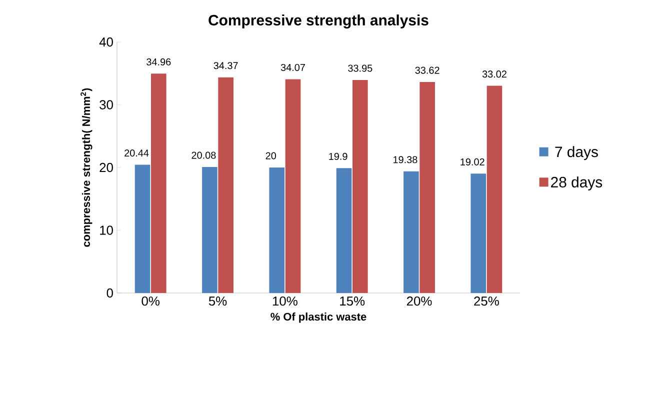 This screenshot has width=652, height=401. What do you see at coordinates (204, 155) in the screenshot?
I see `data-label: 20.08` at bounding box center [204, 155].